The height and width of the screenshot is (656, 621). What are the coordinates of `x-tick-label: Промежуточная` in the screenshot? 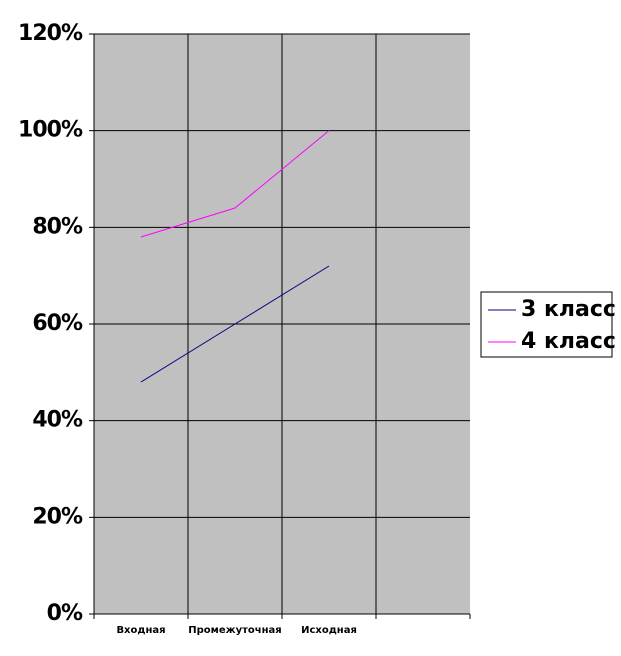 It's located at (234, 630).